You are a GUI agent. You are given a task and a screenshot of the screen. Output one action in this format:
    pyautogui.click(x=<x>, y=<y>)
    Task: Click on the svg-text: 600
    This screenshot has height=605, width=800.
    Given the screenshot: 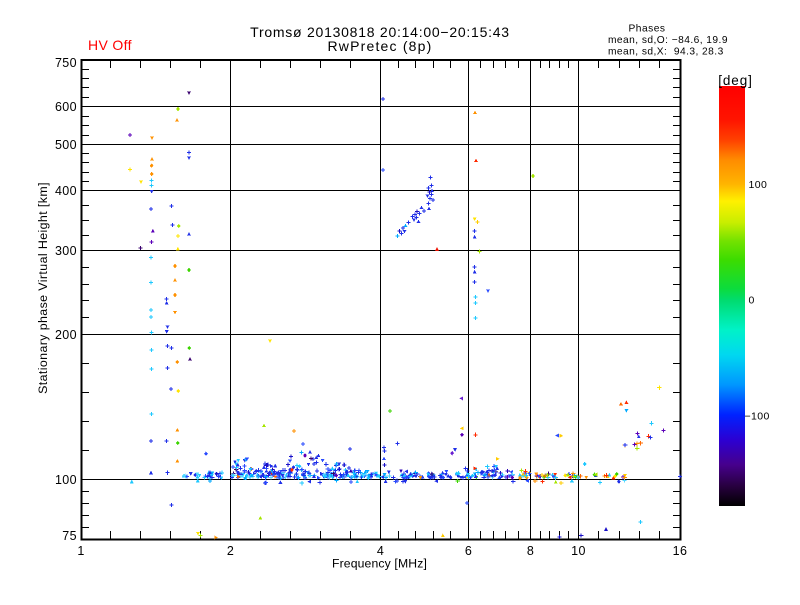 What is the action you would take?
    pyautogui.click(x=66, y=107)
    